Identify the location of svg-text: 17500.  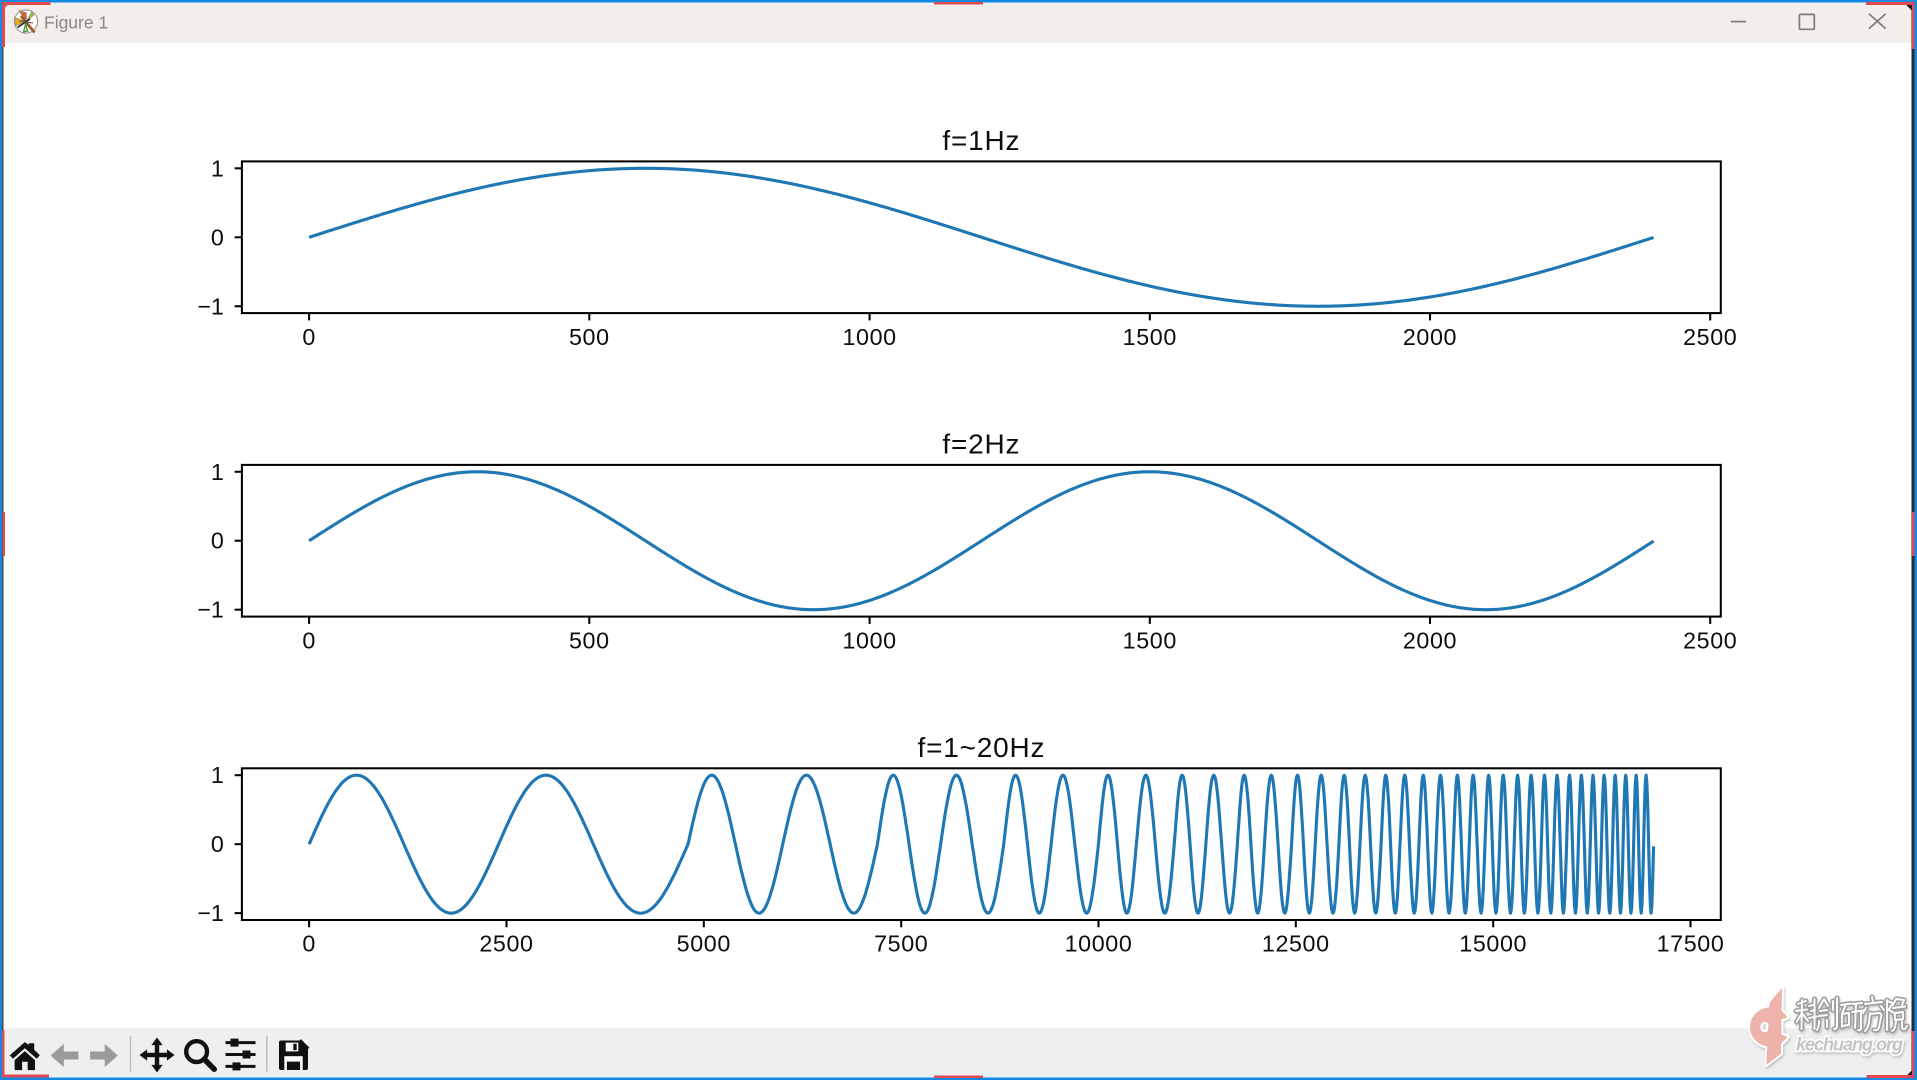
(1691, 944).